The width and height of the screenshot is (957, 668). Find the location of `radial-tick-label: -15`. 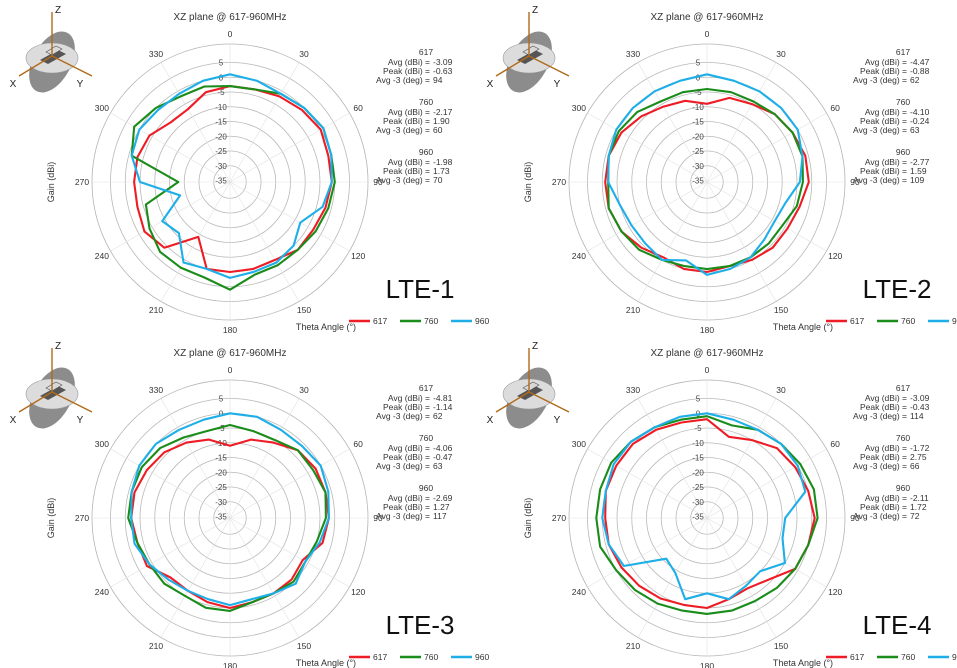

radial-tick-label: -15 is located at coordinates (221, 458).